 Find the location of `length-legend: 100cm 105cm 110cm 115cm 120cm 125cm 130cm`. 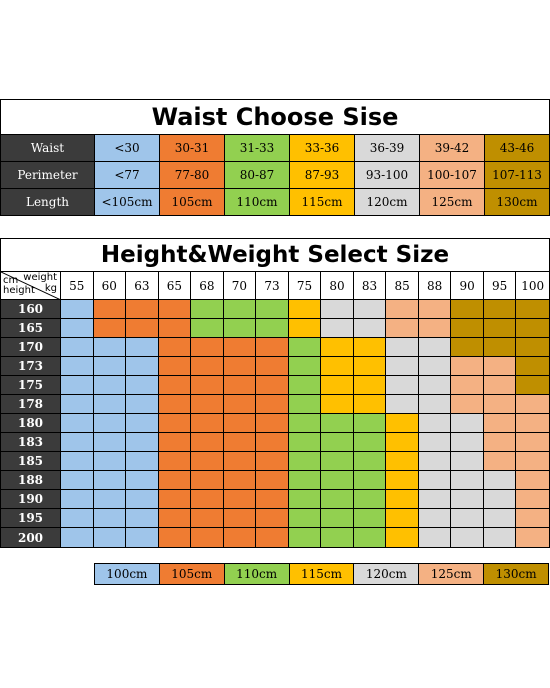

length-legend: 100cm 105cm 110cm 115cm 120cm 125cm 130cm is located at coordinates (321, 574).